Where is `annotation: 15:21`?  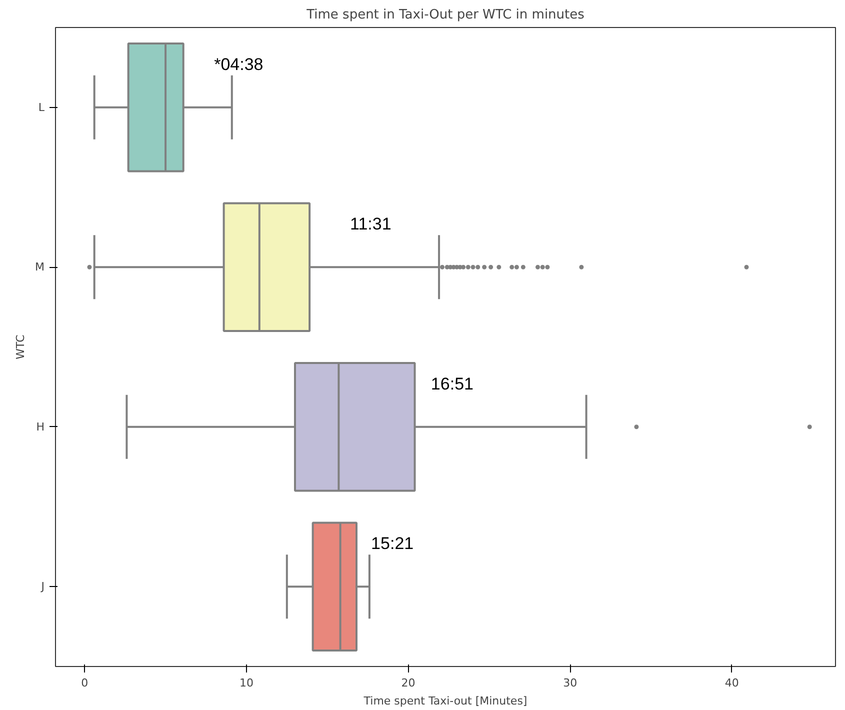 annotation: 15:21 is located at coordinates (392, 544).